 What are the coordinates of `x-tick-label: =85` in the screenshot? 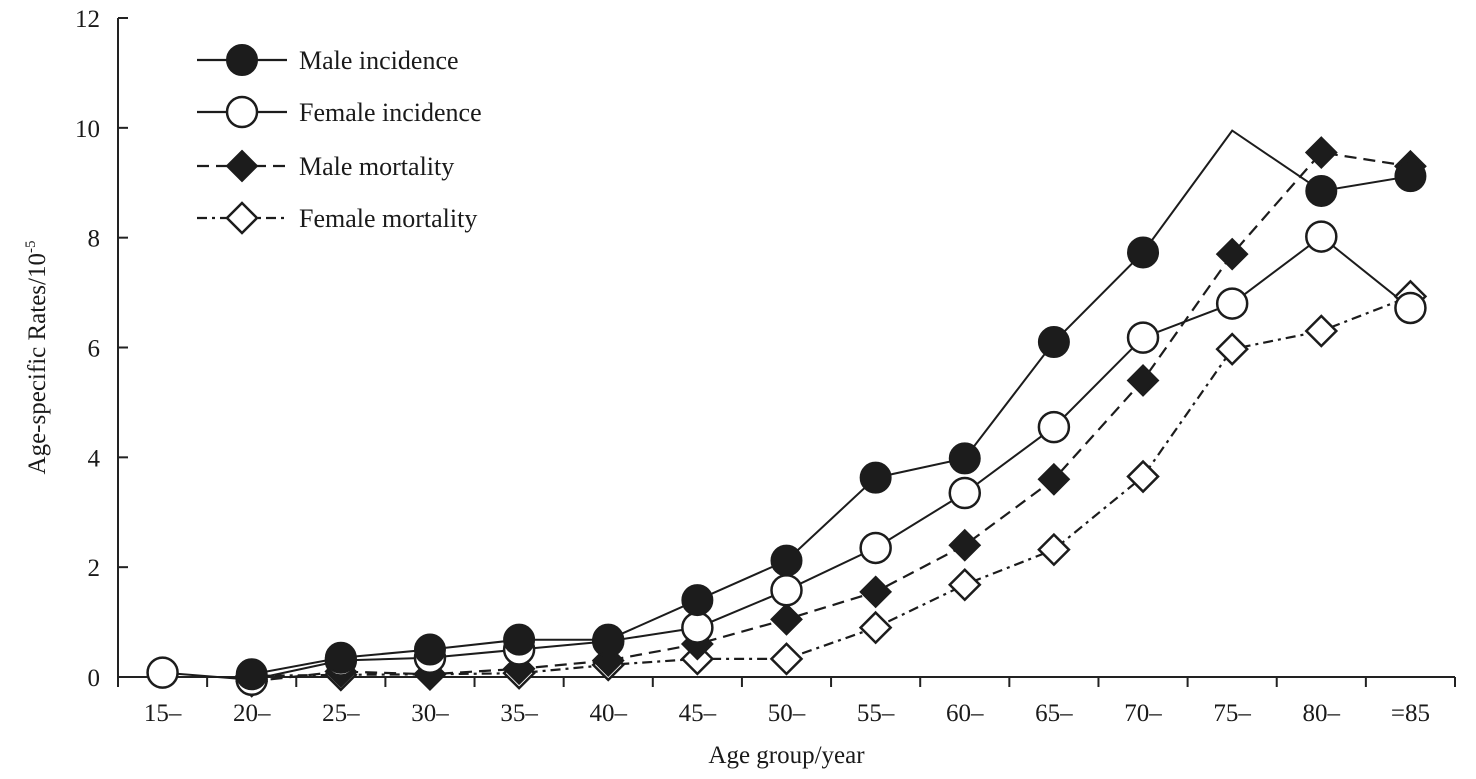 It's located at (1410, 713).